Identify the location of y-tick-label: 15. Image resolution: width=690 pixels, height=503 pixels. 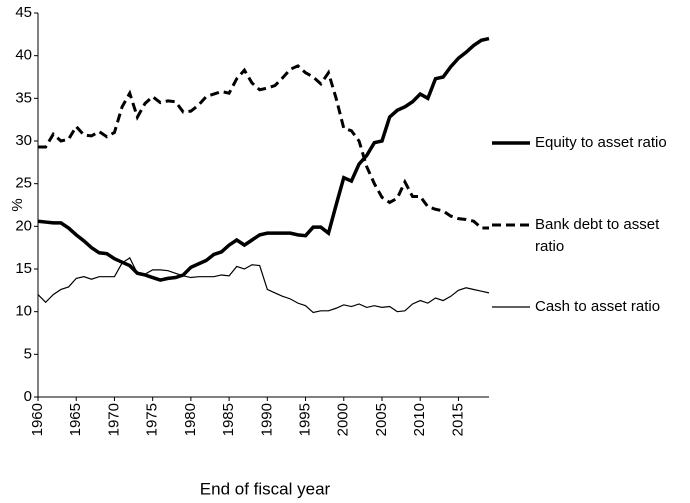
(23, 268).